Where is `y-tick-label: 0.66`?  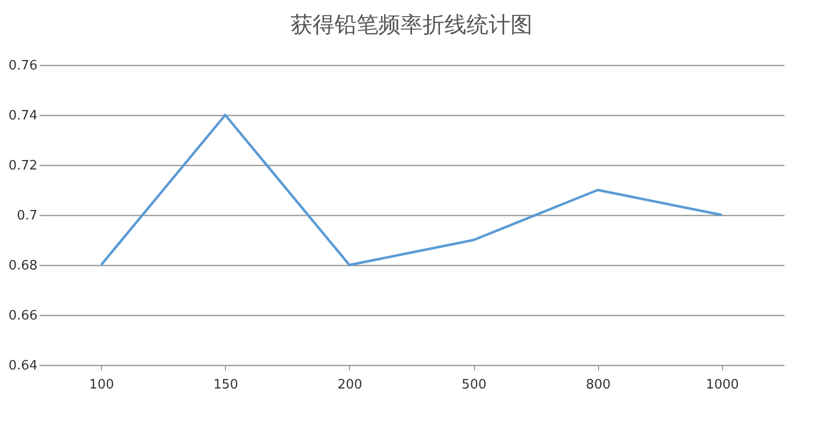 y-tick-label: 0.66 is located at coordinates (23, 316).